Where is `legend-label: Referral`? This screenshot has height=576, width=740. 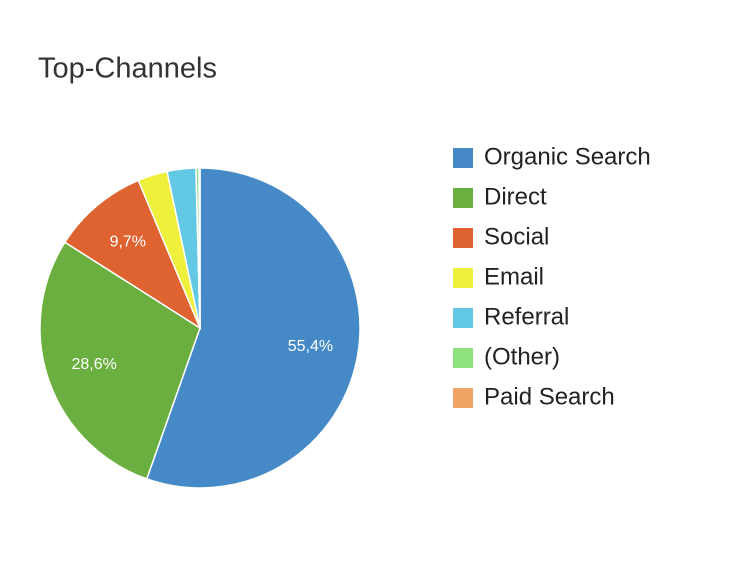 legend-label: Referral is located at coordinates (526, 316).